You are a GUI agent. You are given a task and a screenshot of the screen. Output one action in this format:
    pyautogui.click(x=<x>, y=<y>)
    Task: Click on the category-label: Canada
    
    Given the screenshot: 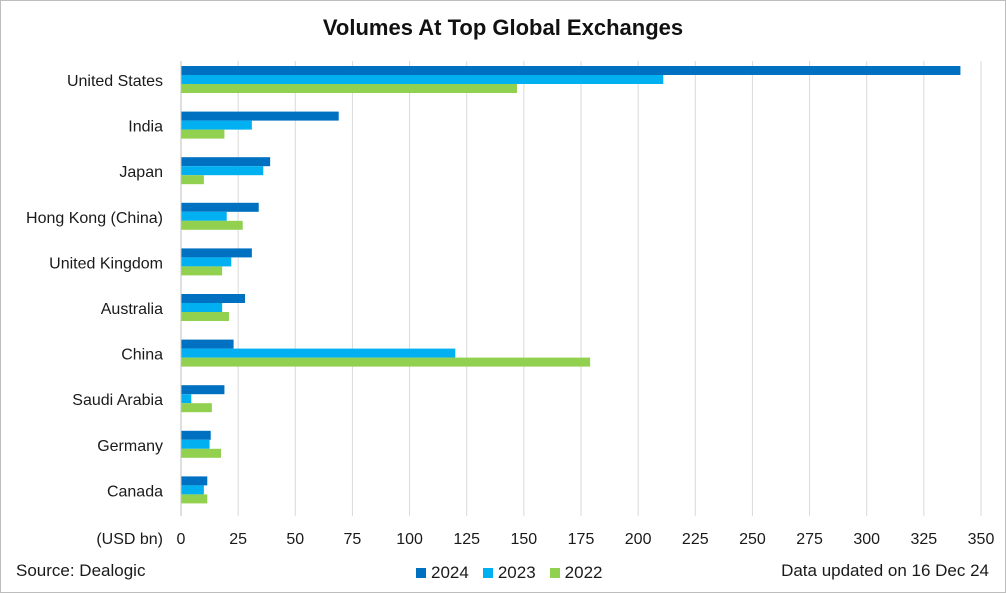 What is the action you would take?
    pyautogui.click(x=135, y=491)
    